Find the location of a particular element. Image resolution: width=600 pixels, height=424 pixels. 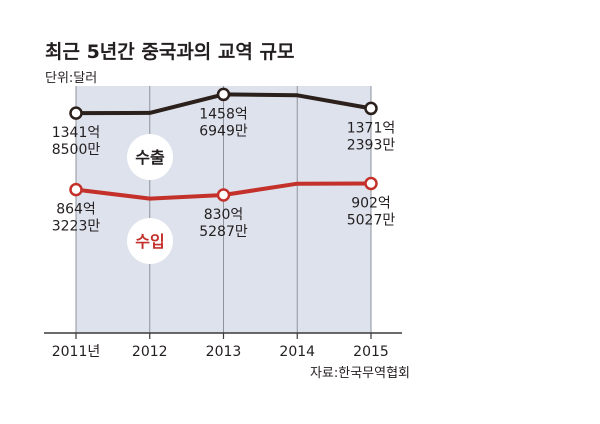

export-badge: 수출 is located at coordinates (150, 157).